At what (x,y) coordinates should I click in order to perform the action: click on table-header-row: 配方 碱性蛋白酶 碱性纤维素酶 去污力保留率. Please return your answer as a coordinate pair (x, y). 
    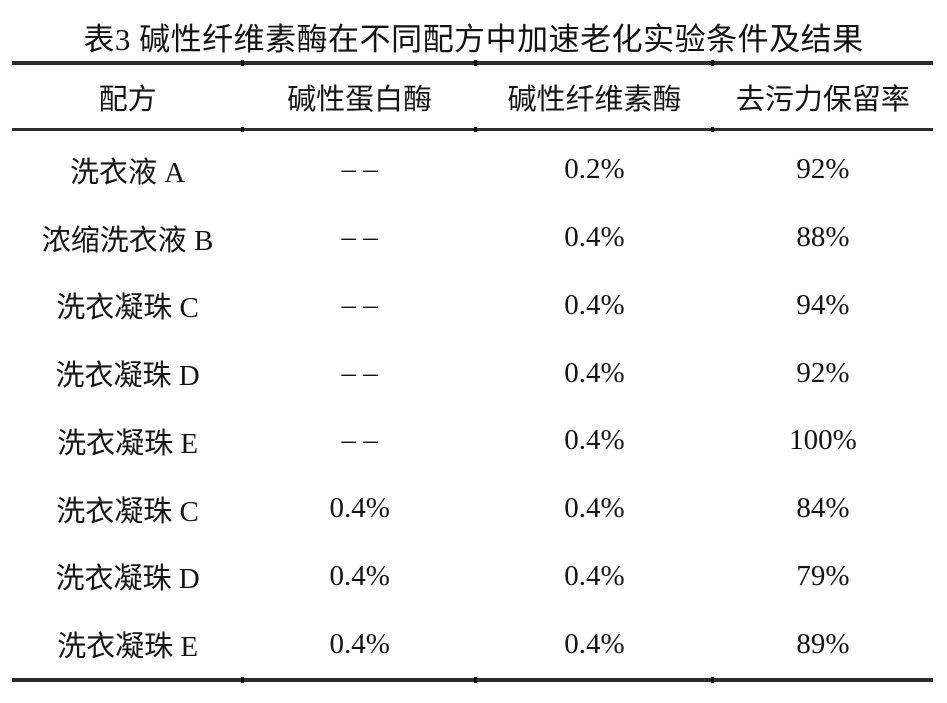
    Looking at the image, I should click on (472, 96).